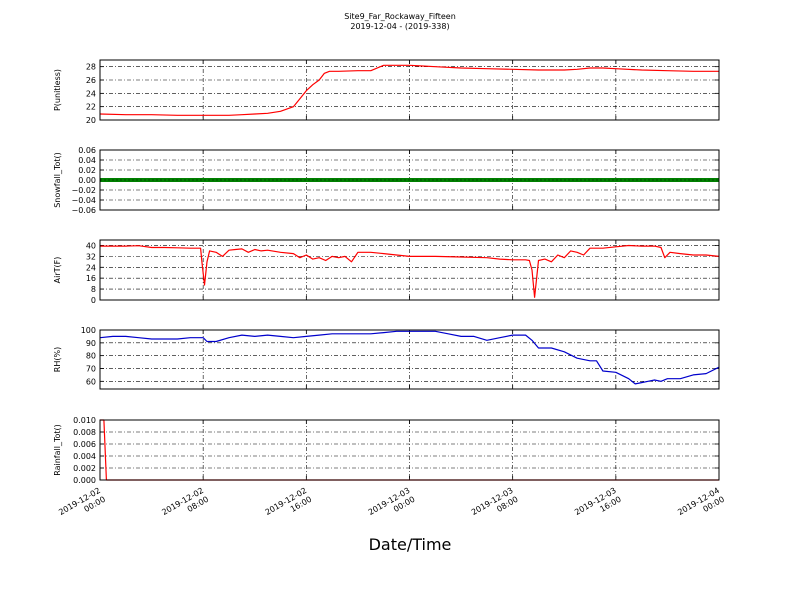 The width and height of the screenshot is (800, 600). I want to click on x-tick-label: 2019-12-0208:00, so click(185, 506).